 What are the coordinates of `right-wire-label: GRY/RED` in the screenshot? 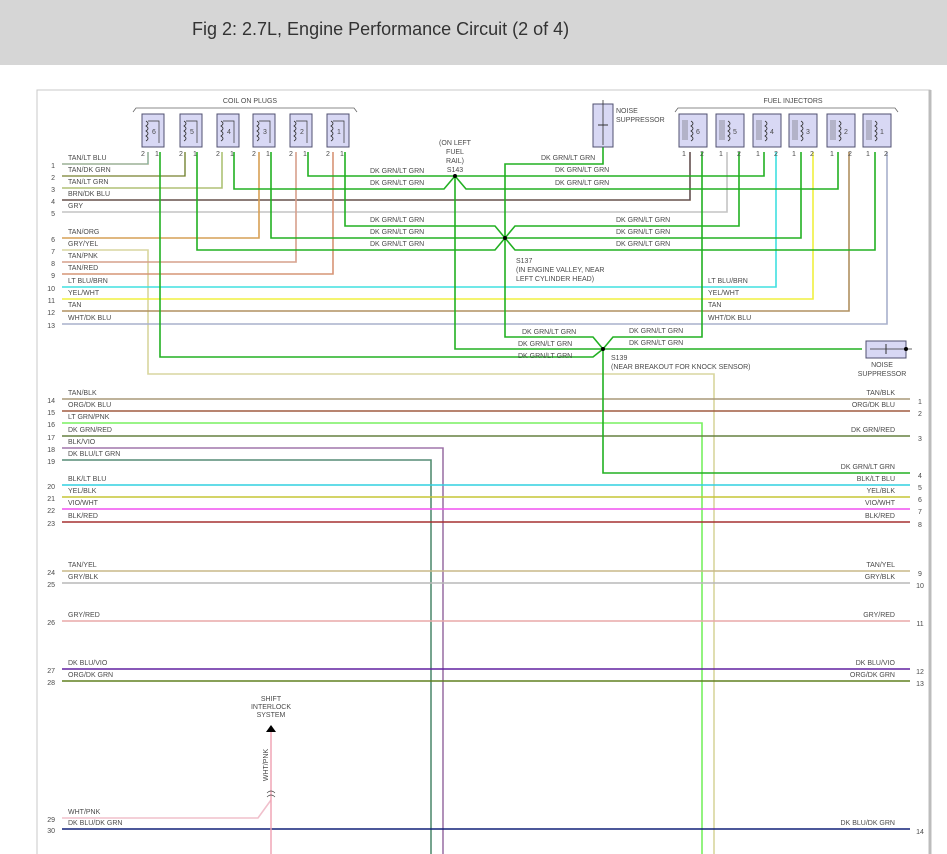 It's located at (879, 615).